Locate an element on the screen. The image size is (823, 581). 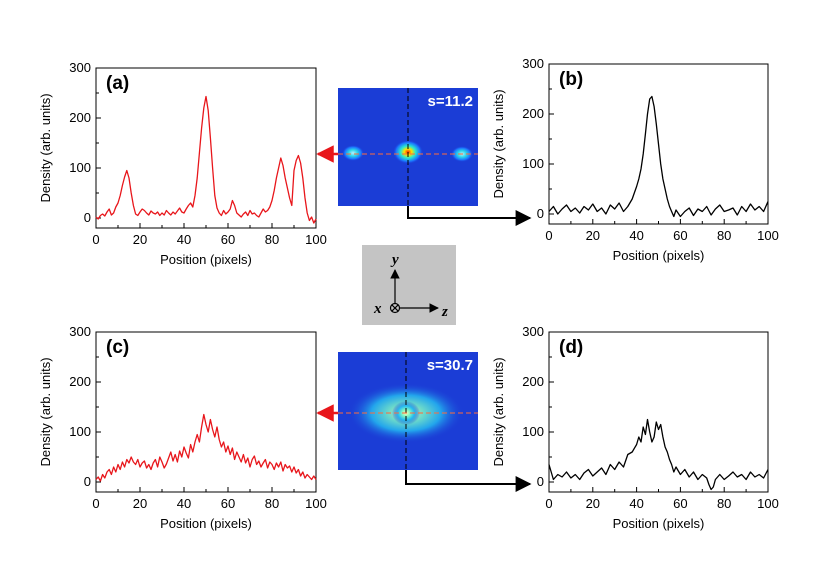
y-tick-label-c-1: 100 is located at coordinates (80, 431).